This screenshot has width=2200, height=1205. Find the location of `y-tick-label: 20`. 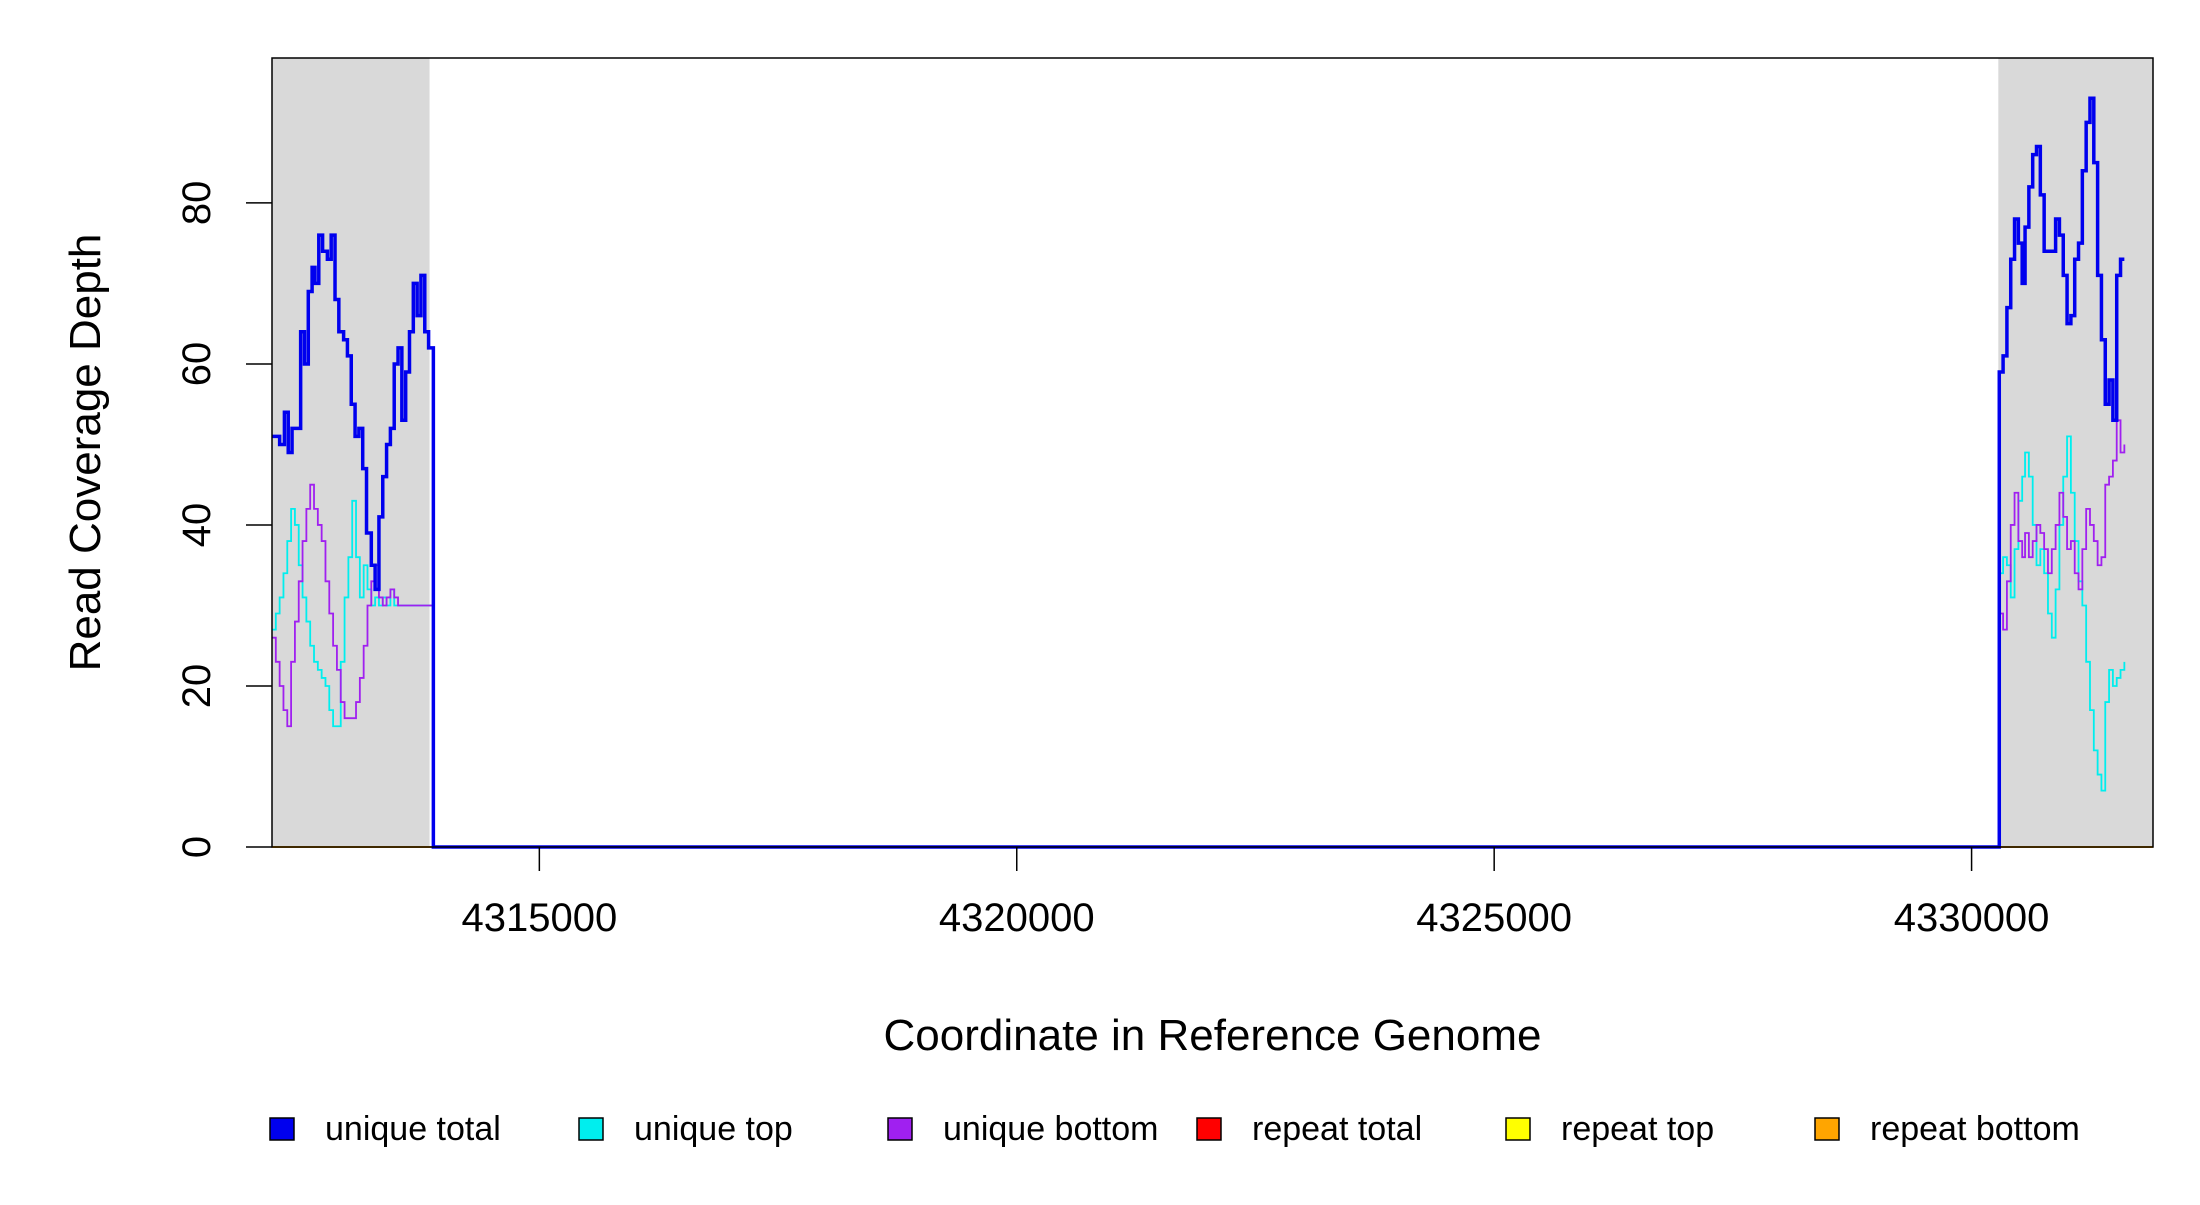

y-tick-label: 20 is located at coordinates (197, 686).